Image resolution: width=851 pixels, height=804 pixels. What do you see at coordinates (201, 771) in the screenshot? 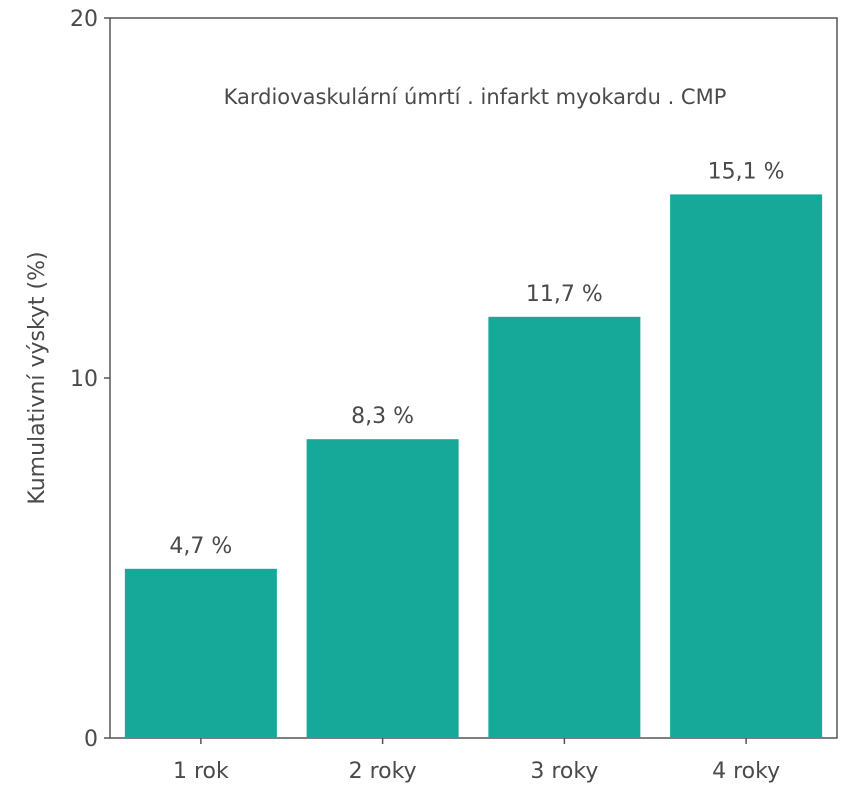
I see `x-tick-label: 1 rok` at bounding box center [201, 771].